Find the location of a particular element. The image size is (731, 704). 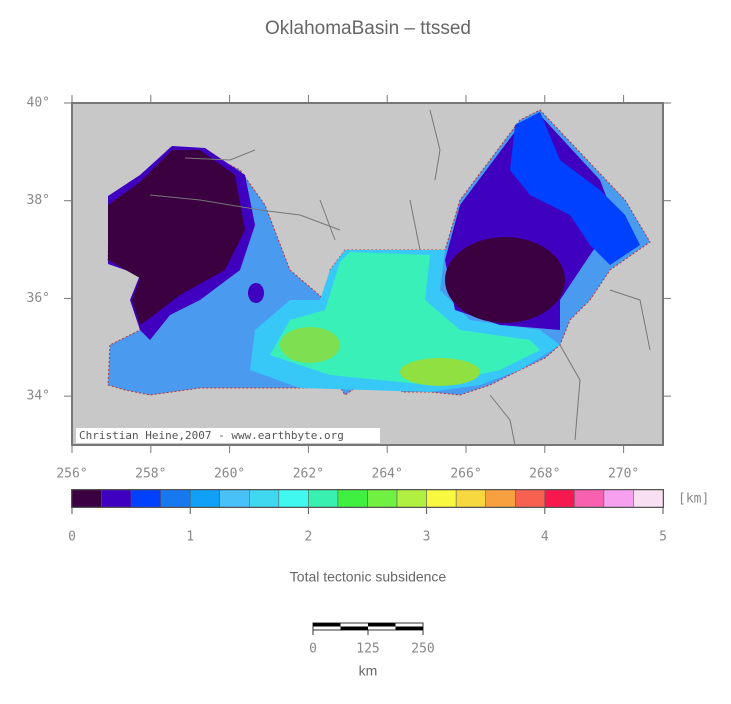

colorbar-label: Total tectonic subsidence is located at coordinates (368, 577).